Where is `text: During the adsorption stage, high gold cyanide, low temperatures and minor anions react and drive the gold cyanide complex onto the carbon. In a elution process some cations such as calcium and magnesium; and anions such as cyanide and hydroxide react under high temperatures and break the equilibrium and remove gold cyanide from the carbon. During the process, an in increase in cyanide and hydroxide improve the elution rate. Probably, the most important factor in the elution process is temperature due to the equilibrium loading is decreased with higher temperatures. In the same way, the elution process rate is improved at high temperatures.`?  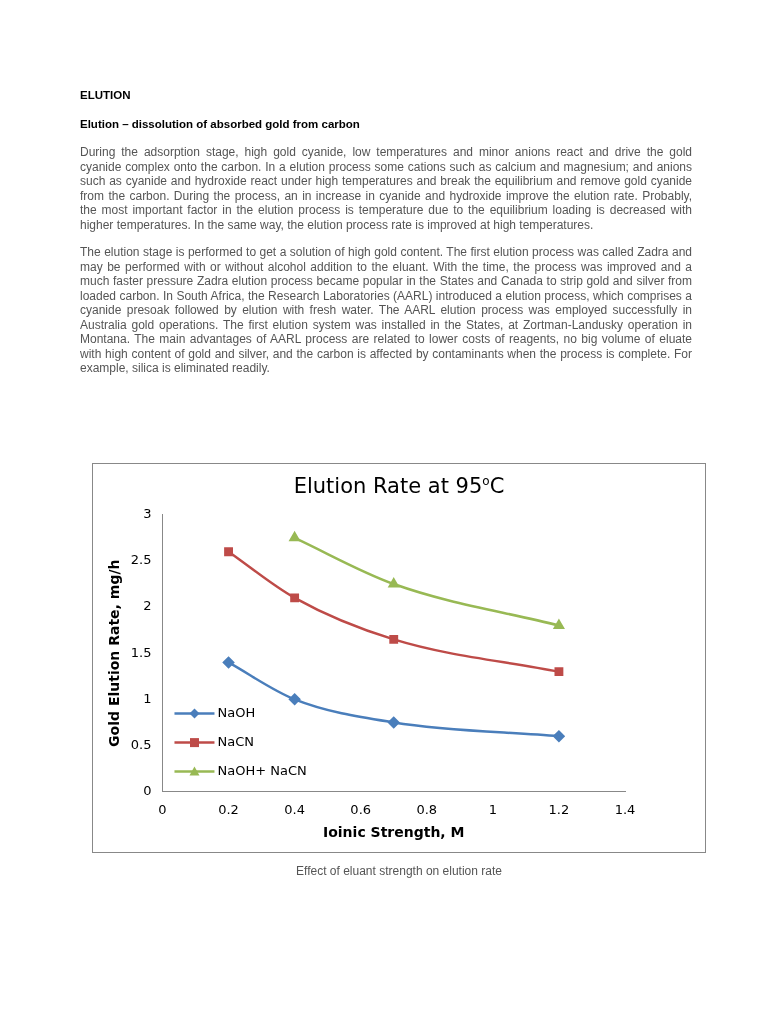
text: During the adsorption stage, high gold cyanide, low temperatures and minor anions react and drive the gold cyanide complex onto the carbon. In a elution process some cations such as calcium and magnesium; and anions such as cyanide and hydroxide react under high temperatures and break the equilibrium and remove gold cyanide from the carbon. During the process, an in increase in cyanide and hydroxide improve the elution rate. Probably, the most important factor in the elution process is temperature due to the equilibrium loading is decreased with higher temperatures. In the same way, the elution process rate is improved at high temperatures. is located at coordinates (386, 188).